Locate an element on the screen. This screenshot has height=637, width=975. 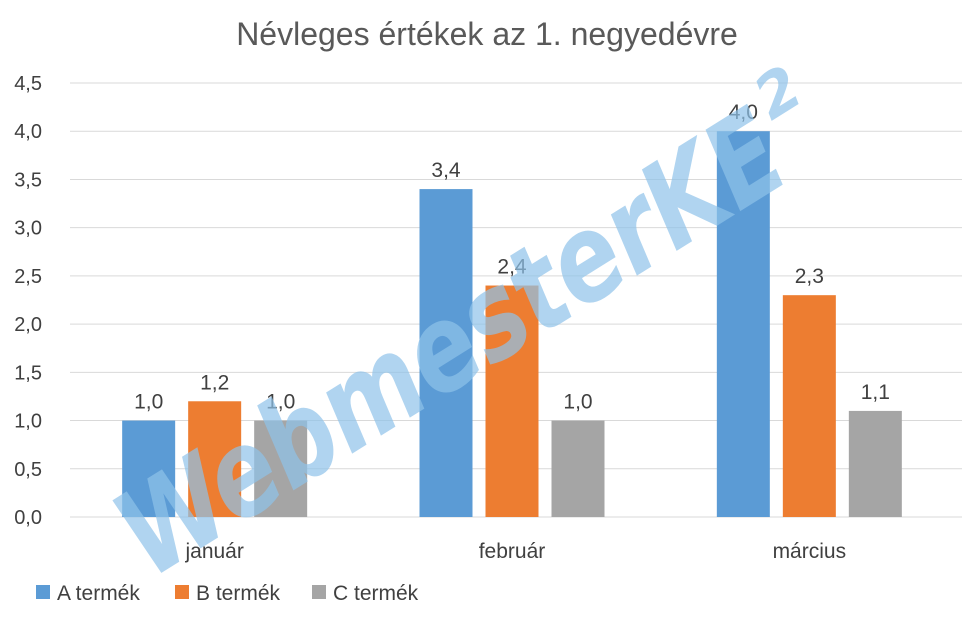
data-label: 2,3 is located at coordinates (809, 276).